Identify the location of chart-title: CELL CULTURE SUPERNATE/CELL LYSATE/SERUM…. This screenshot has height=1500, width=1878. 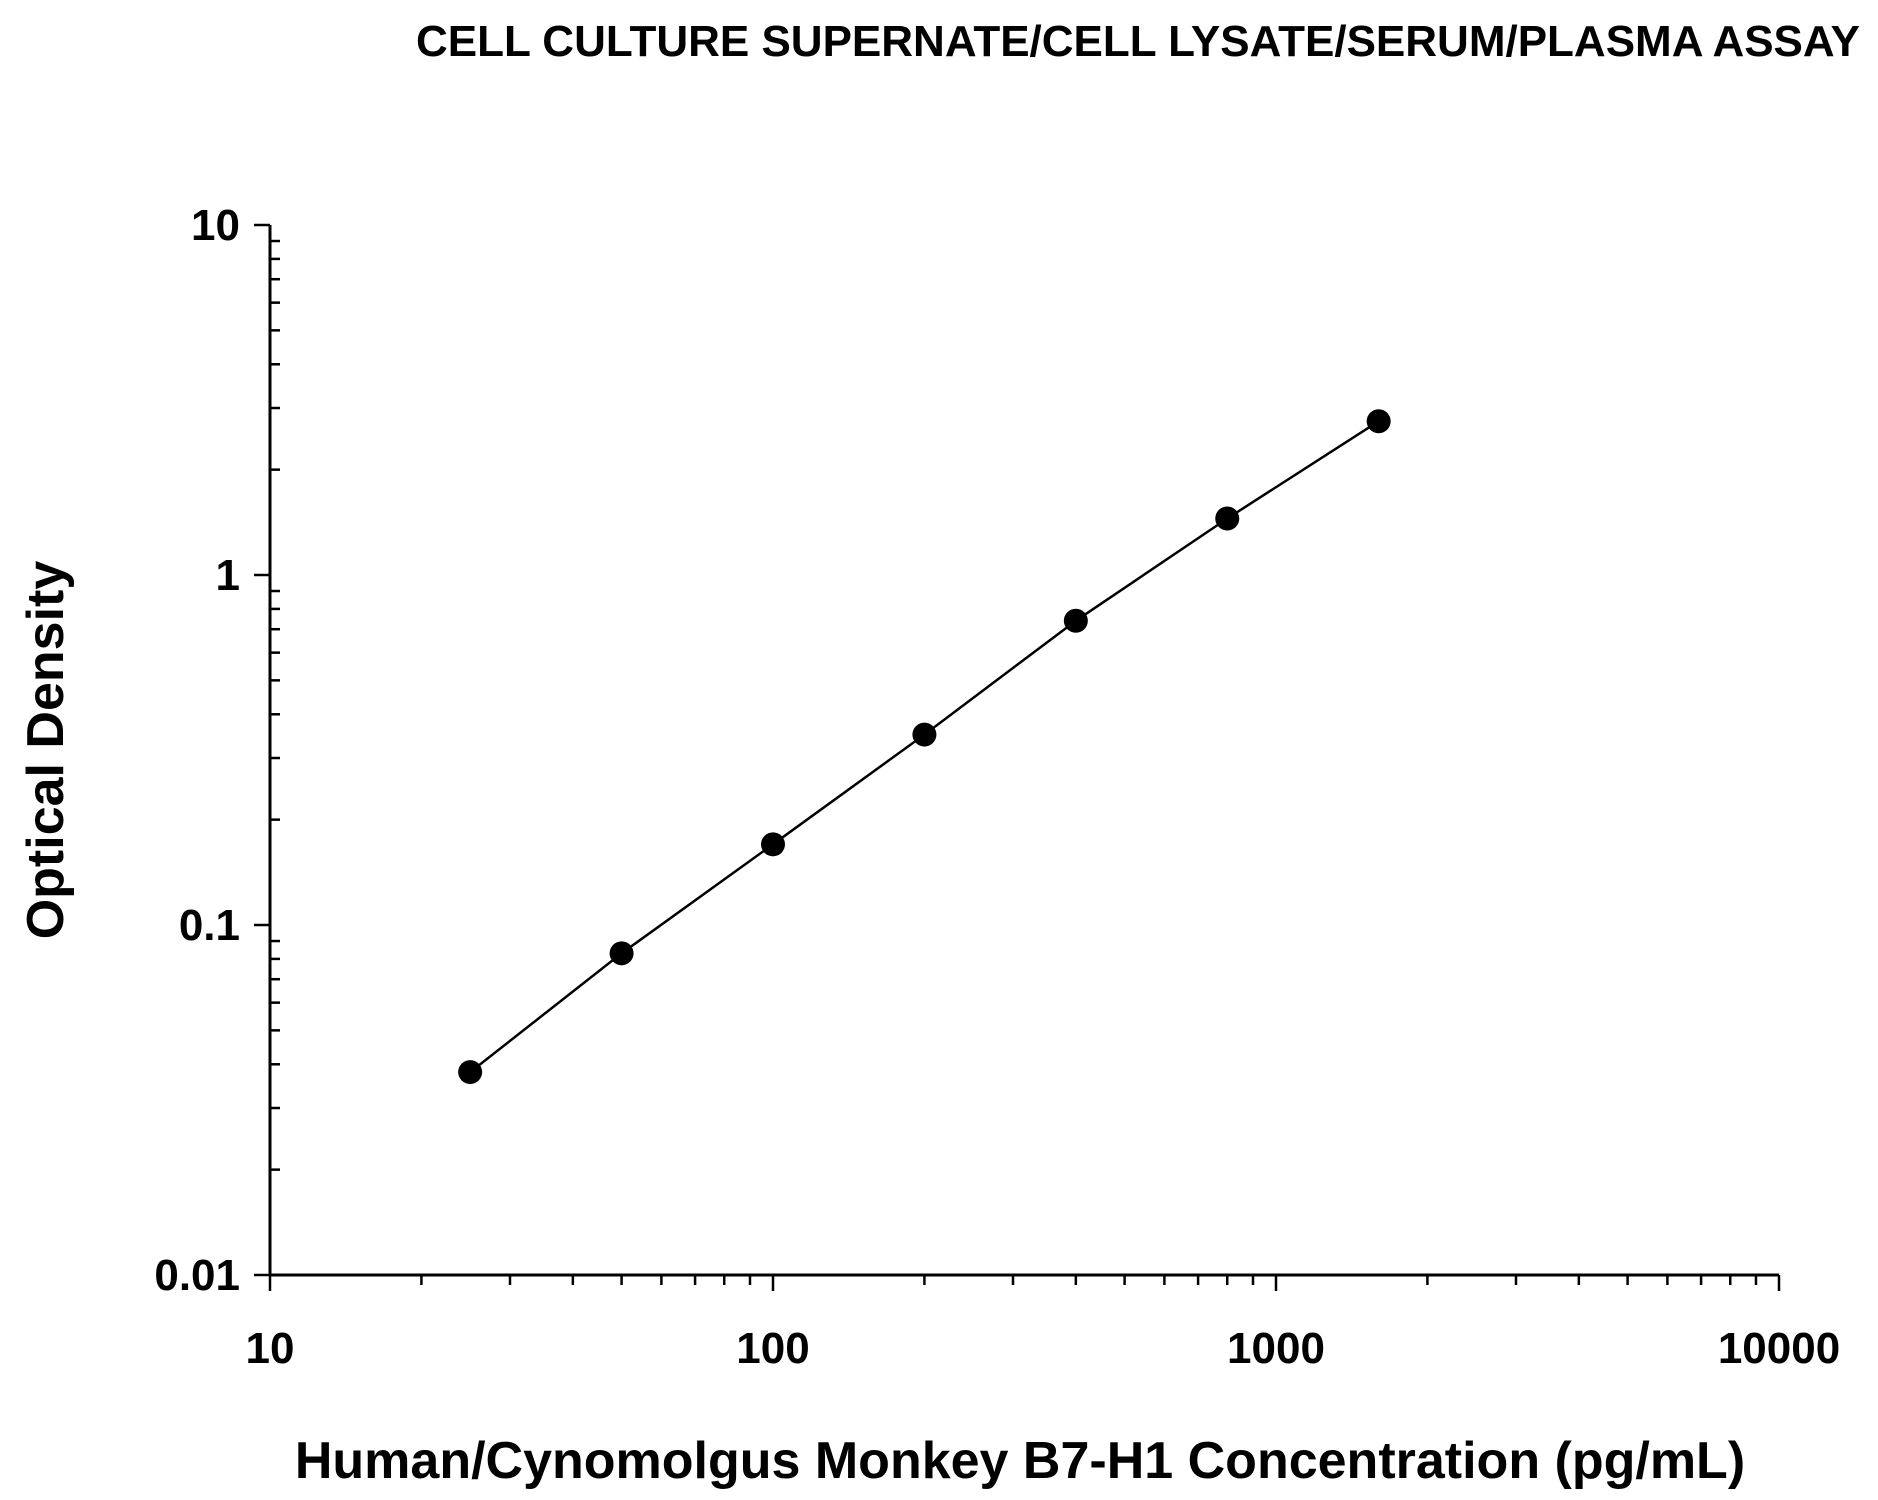
(1138, 41).